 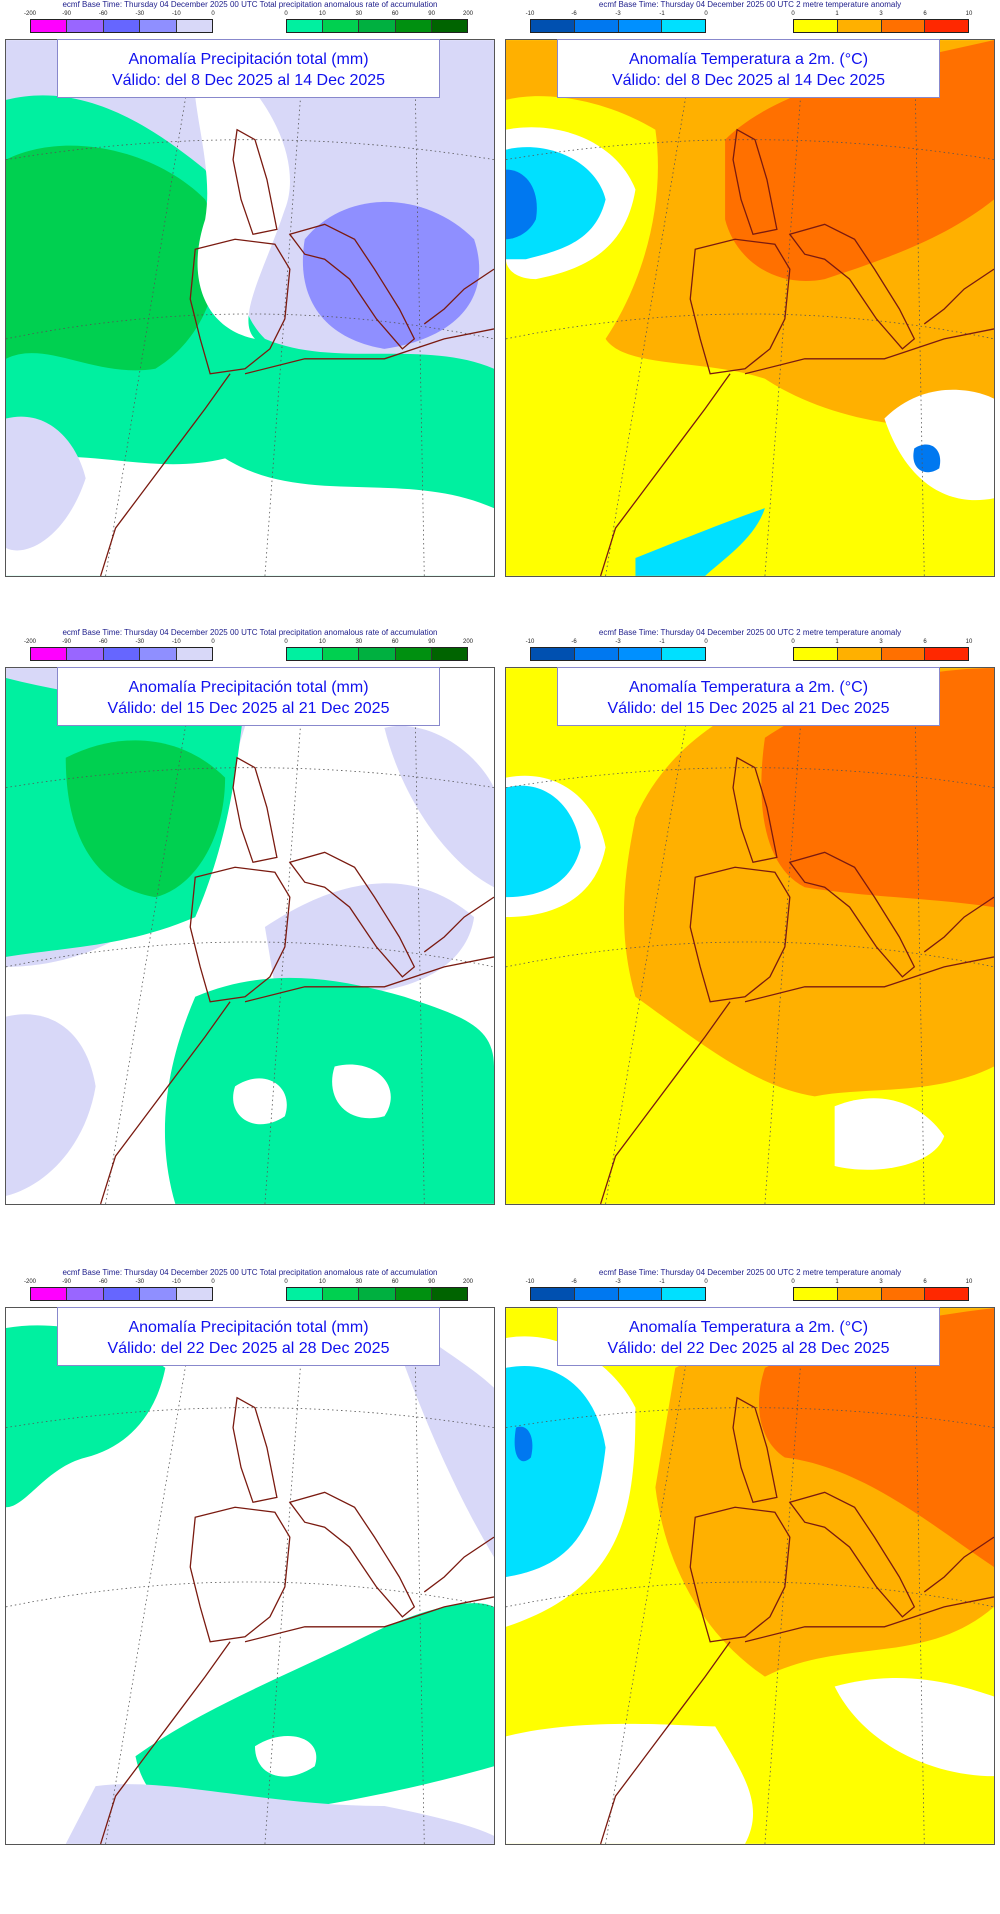 I want to click on valid-period: Válido: del 8 Dec 2025 al 14 Dec 2025, so click(x=248, y=80).